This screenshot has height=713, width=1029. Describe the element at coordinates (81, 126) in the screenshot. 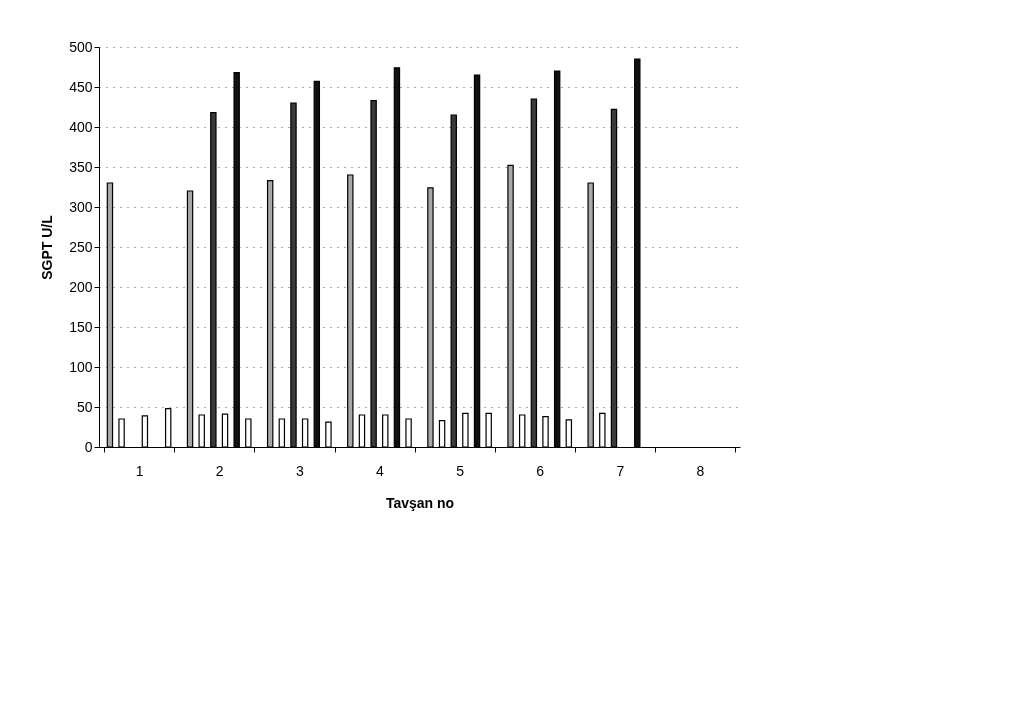

I see `y-tick-label: 400` at that location.